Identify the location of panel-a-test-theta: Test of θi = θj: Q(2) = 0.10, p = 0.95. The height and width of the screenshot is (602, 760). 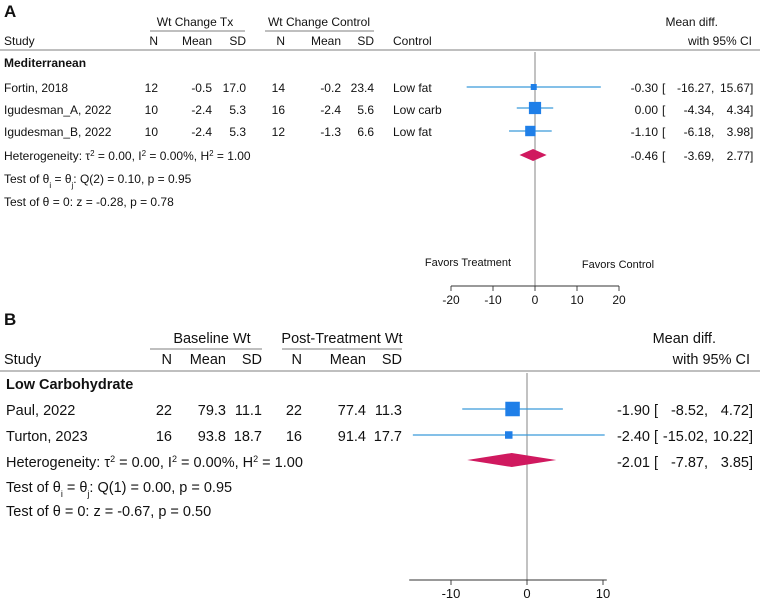
(98, 181).